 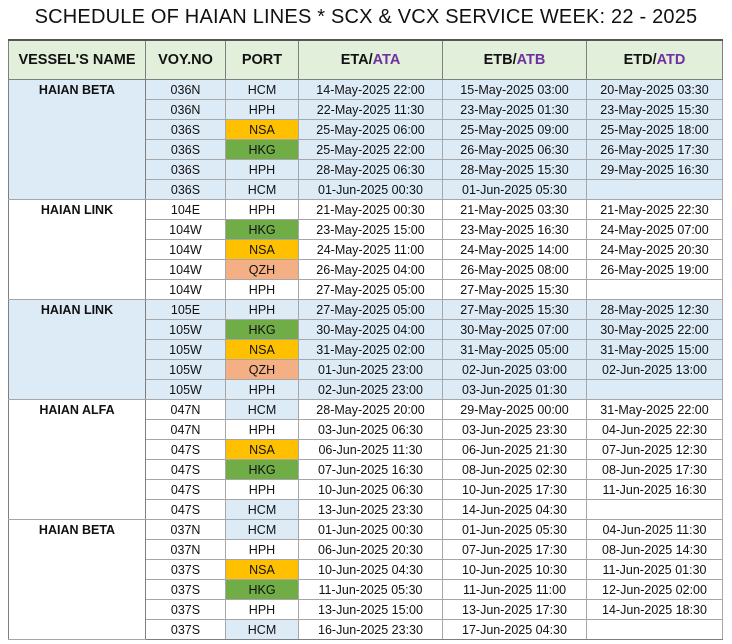 What do you see at coordinates (500, 60) in the screenshot?
I see `header-etb-label: ETB/` at bounding box center [500, 60].